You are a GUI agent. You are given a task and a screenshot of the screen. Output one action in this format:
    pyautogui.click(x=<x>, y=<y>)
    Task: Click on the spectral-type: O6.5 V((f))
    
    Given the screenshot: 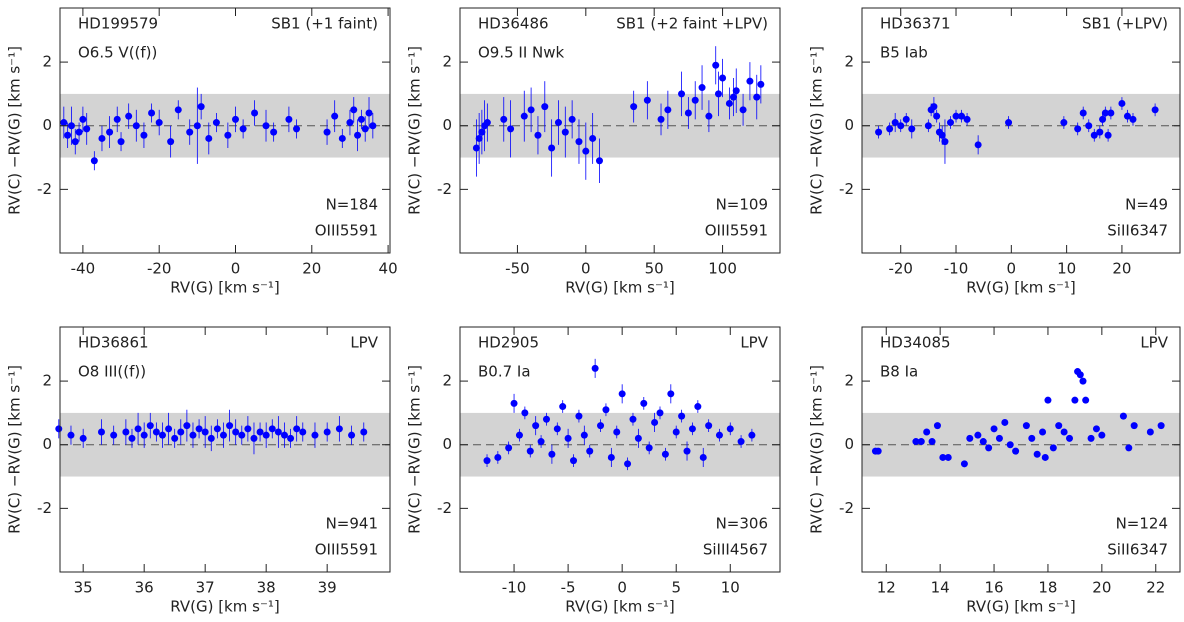 What is the action you would take?
    pyautogui.click(x=117, y=53)
    